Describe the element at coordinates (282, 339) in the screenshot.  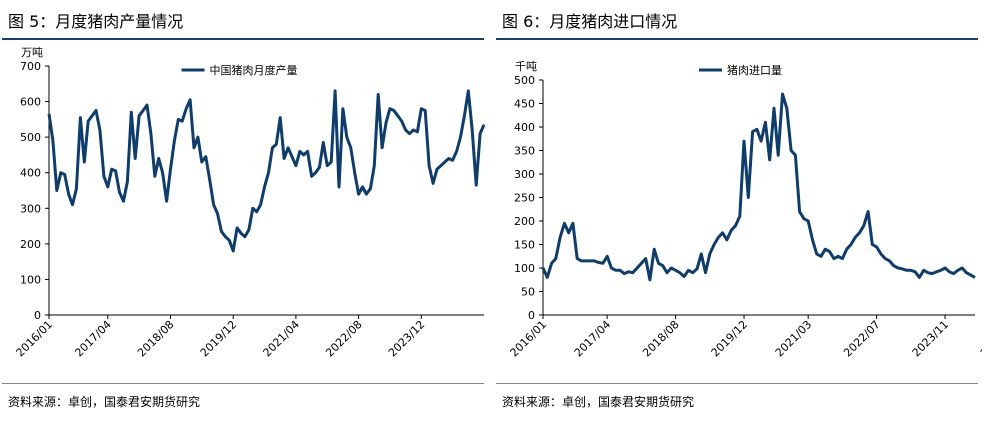
I see `x-tick-label: 2021/04` at that location.